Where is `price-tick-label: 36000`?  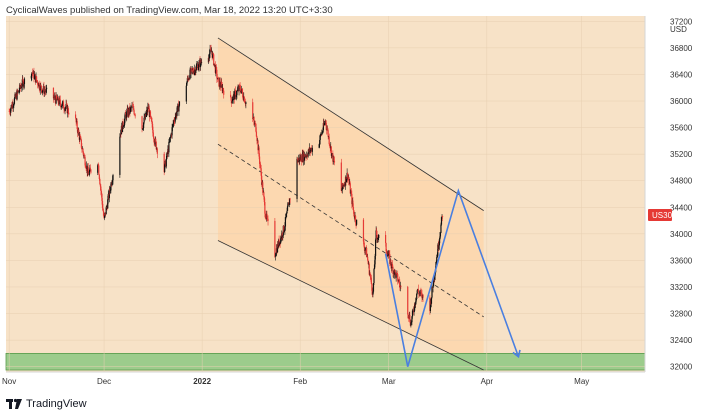 price-tick-label: 36000 is located at coordinates (681, 101).